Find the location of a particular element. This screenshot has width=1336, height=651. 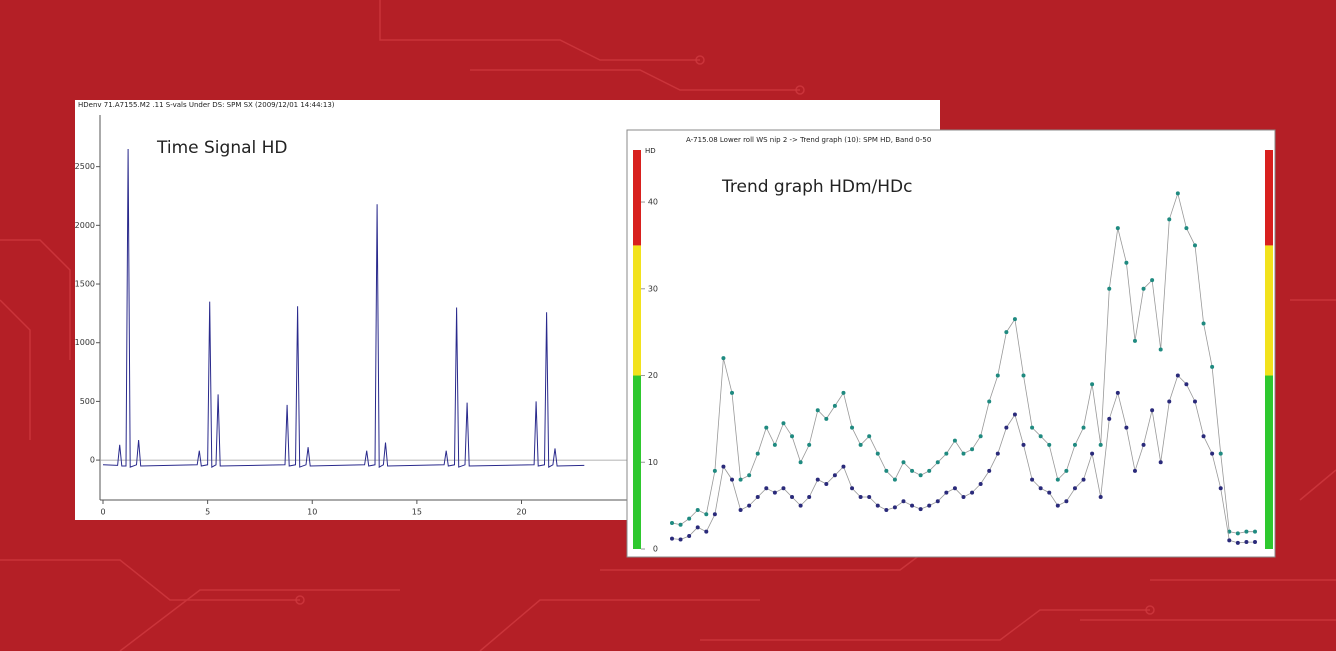

x-tick-label: 20 is located at coordinates (521, 512).